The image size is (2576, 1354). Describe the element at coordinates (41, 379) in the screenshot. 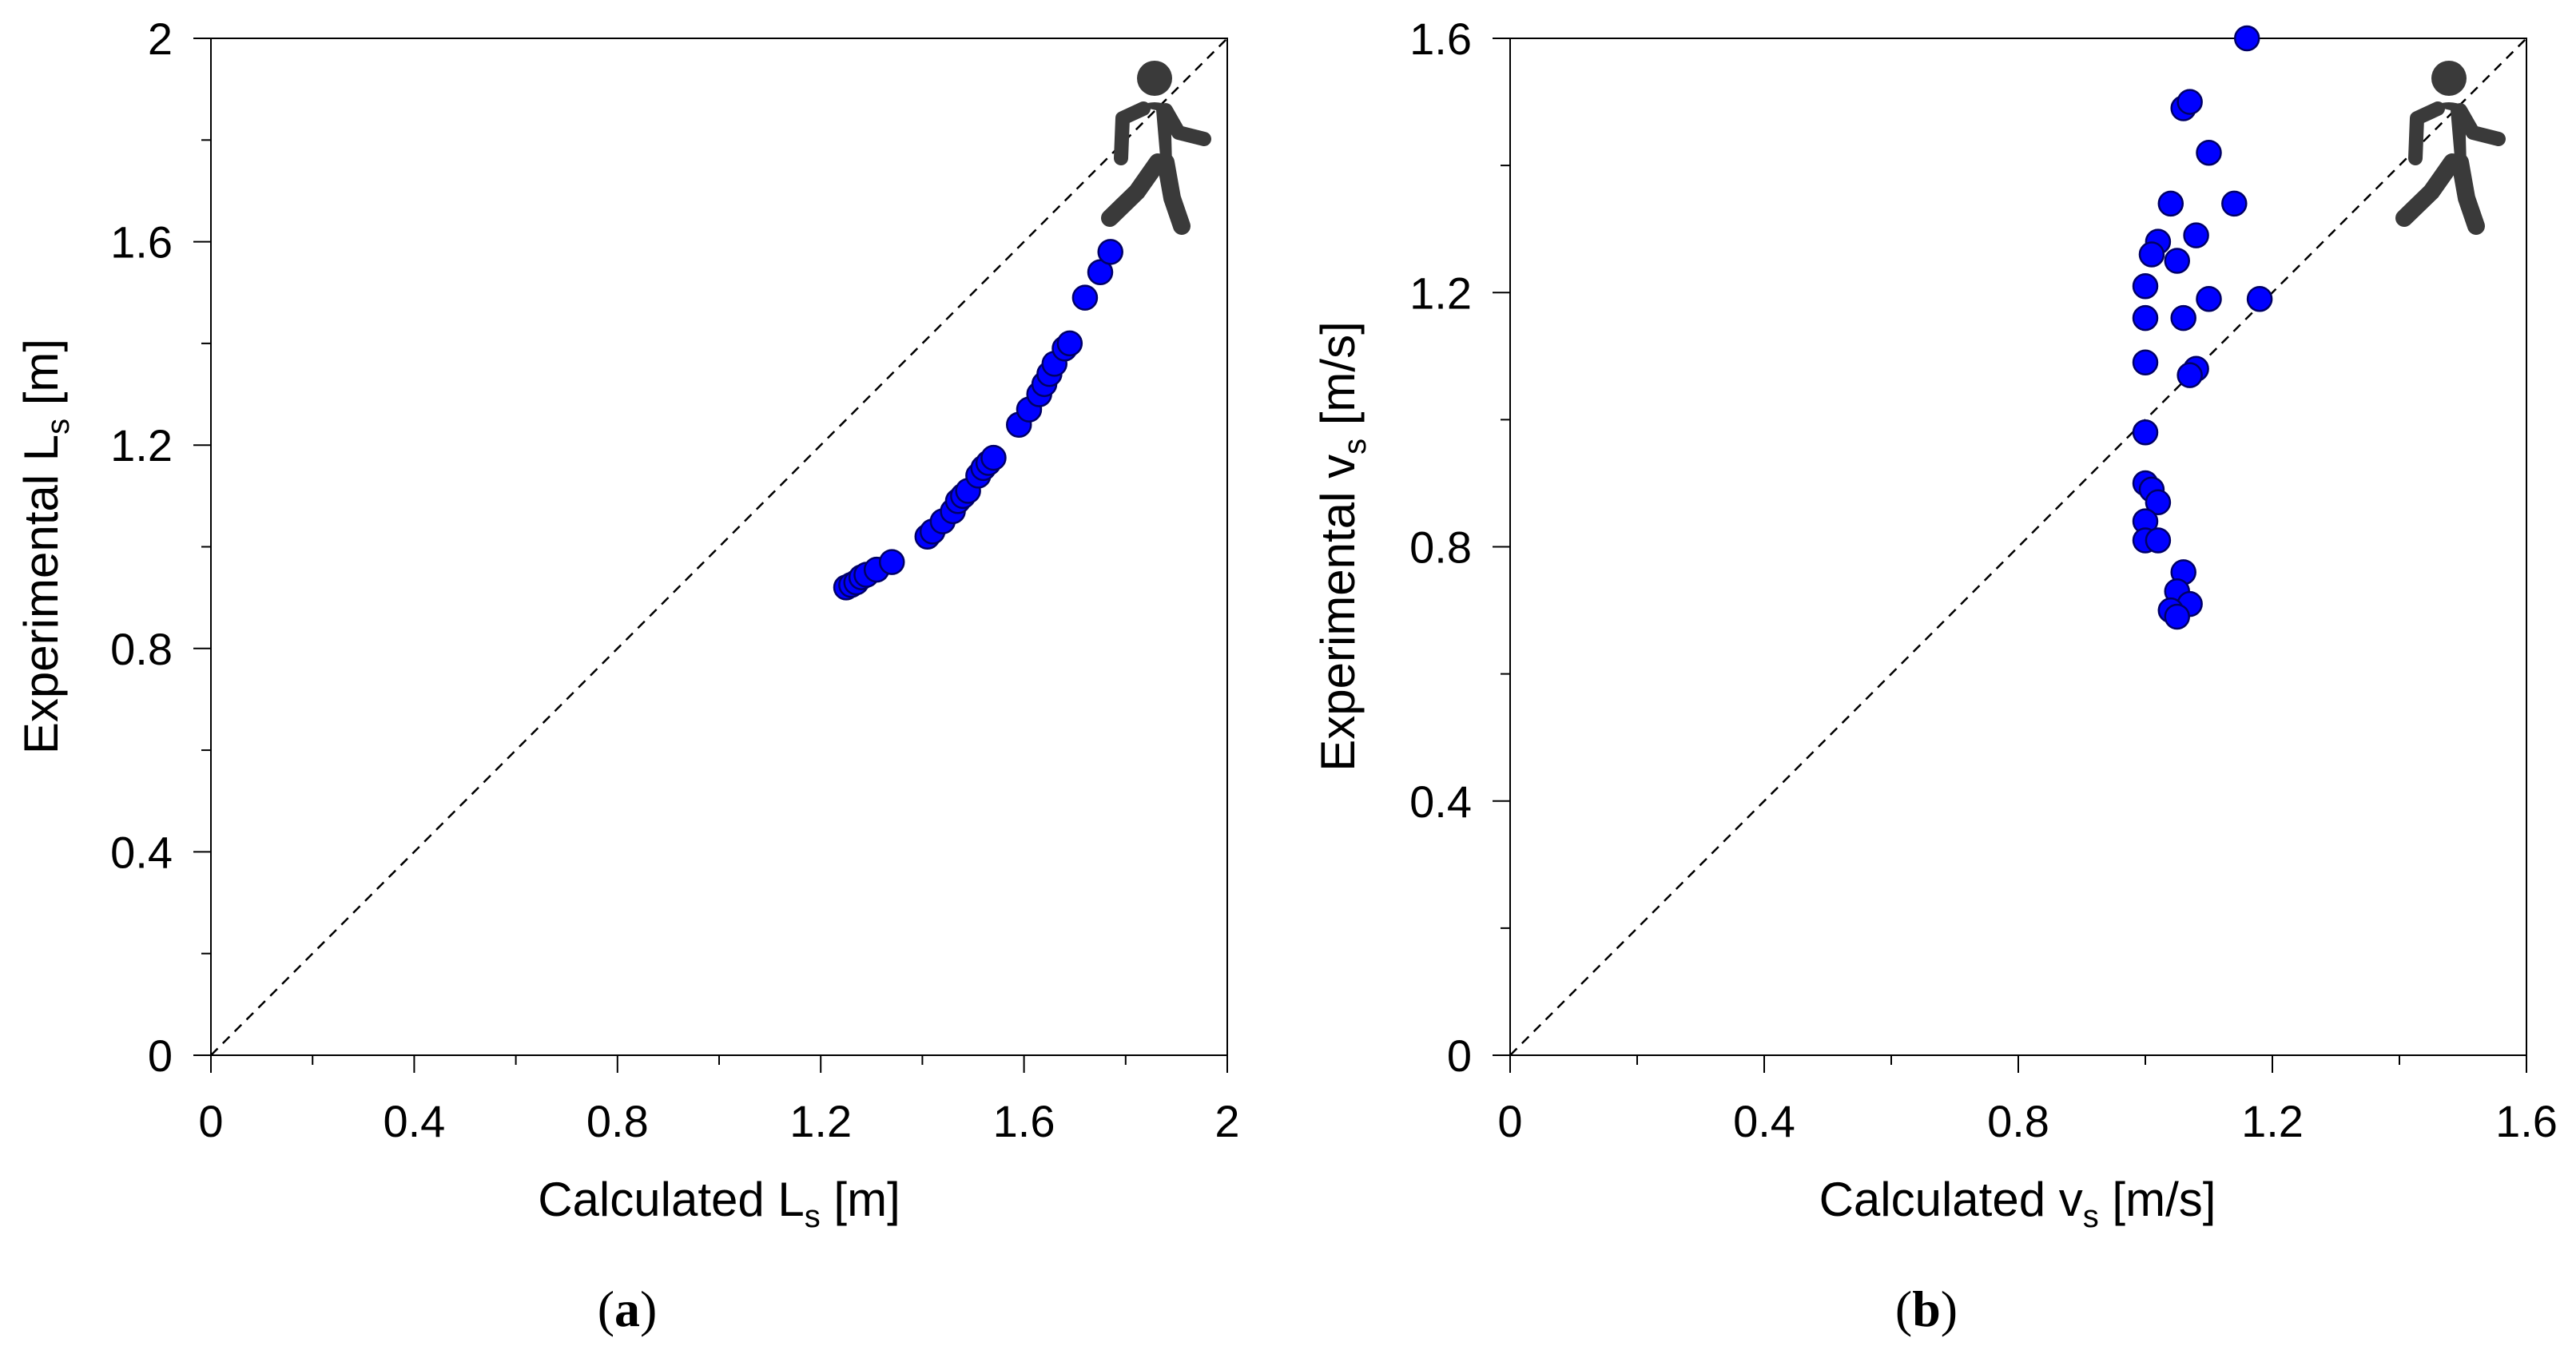

I see `y-axis-title-unit: [m]` at that location.